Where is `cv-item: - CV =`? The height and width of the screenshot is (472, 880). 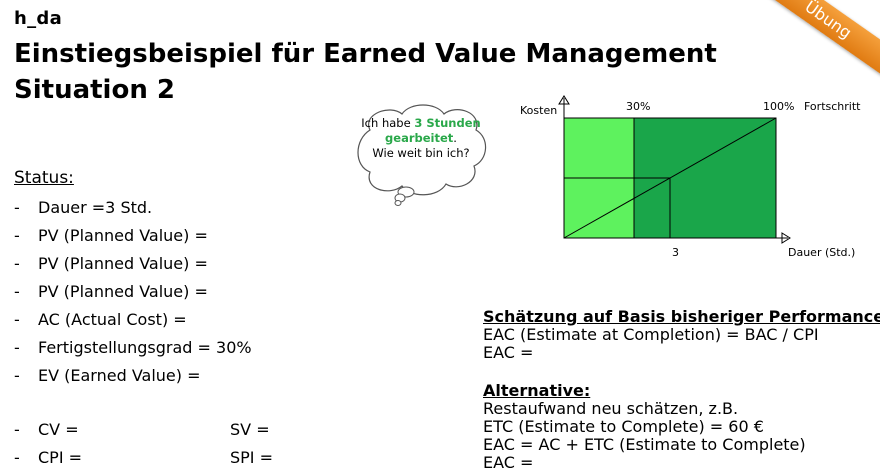
cv-item: - CV = is located at coordinates (46, 429).